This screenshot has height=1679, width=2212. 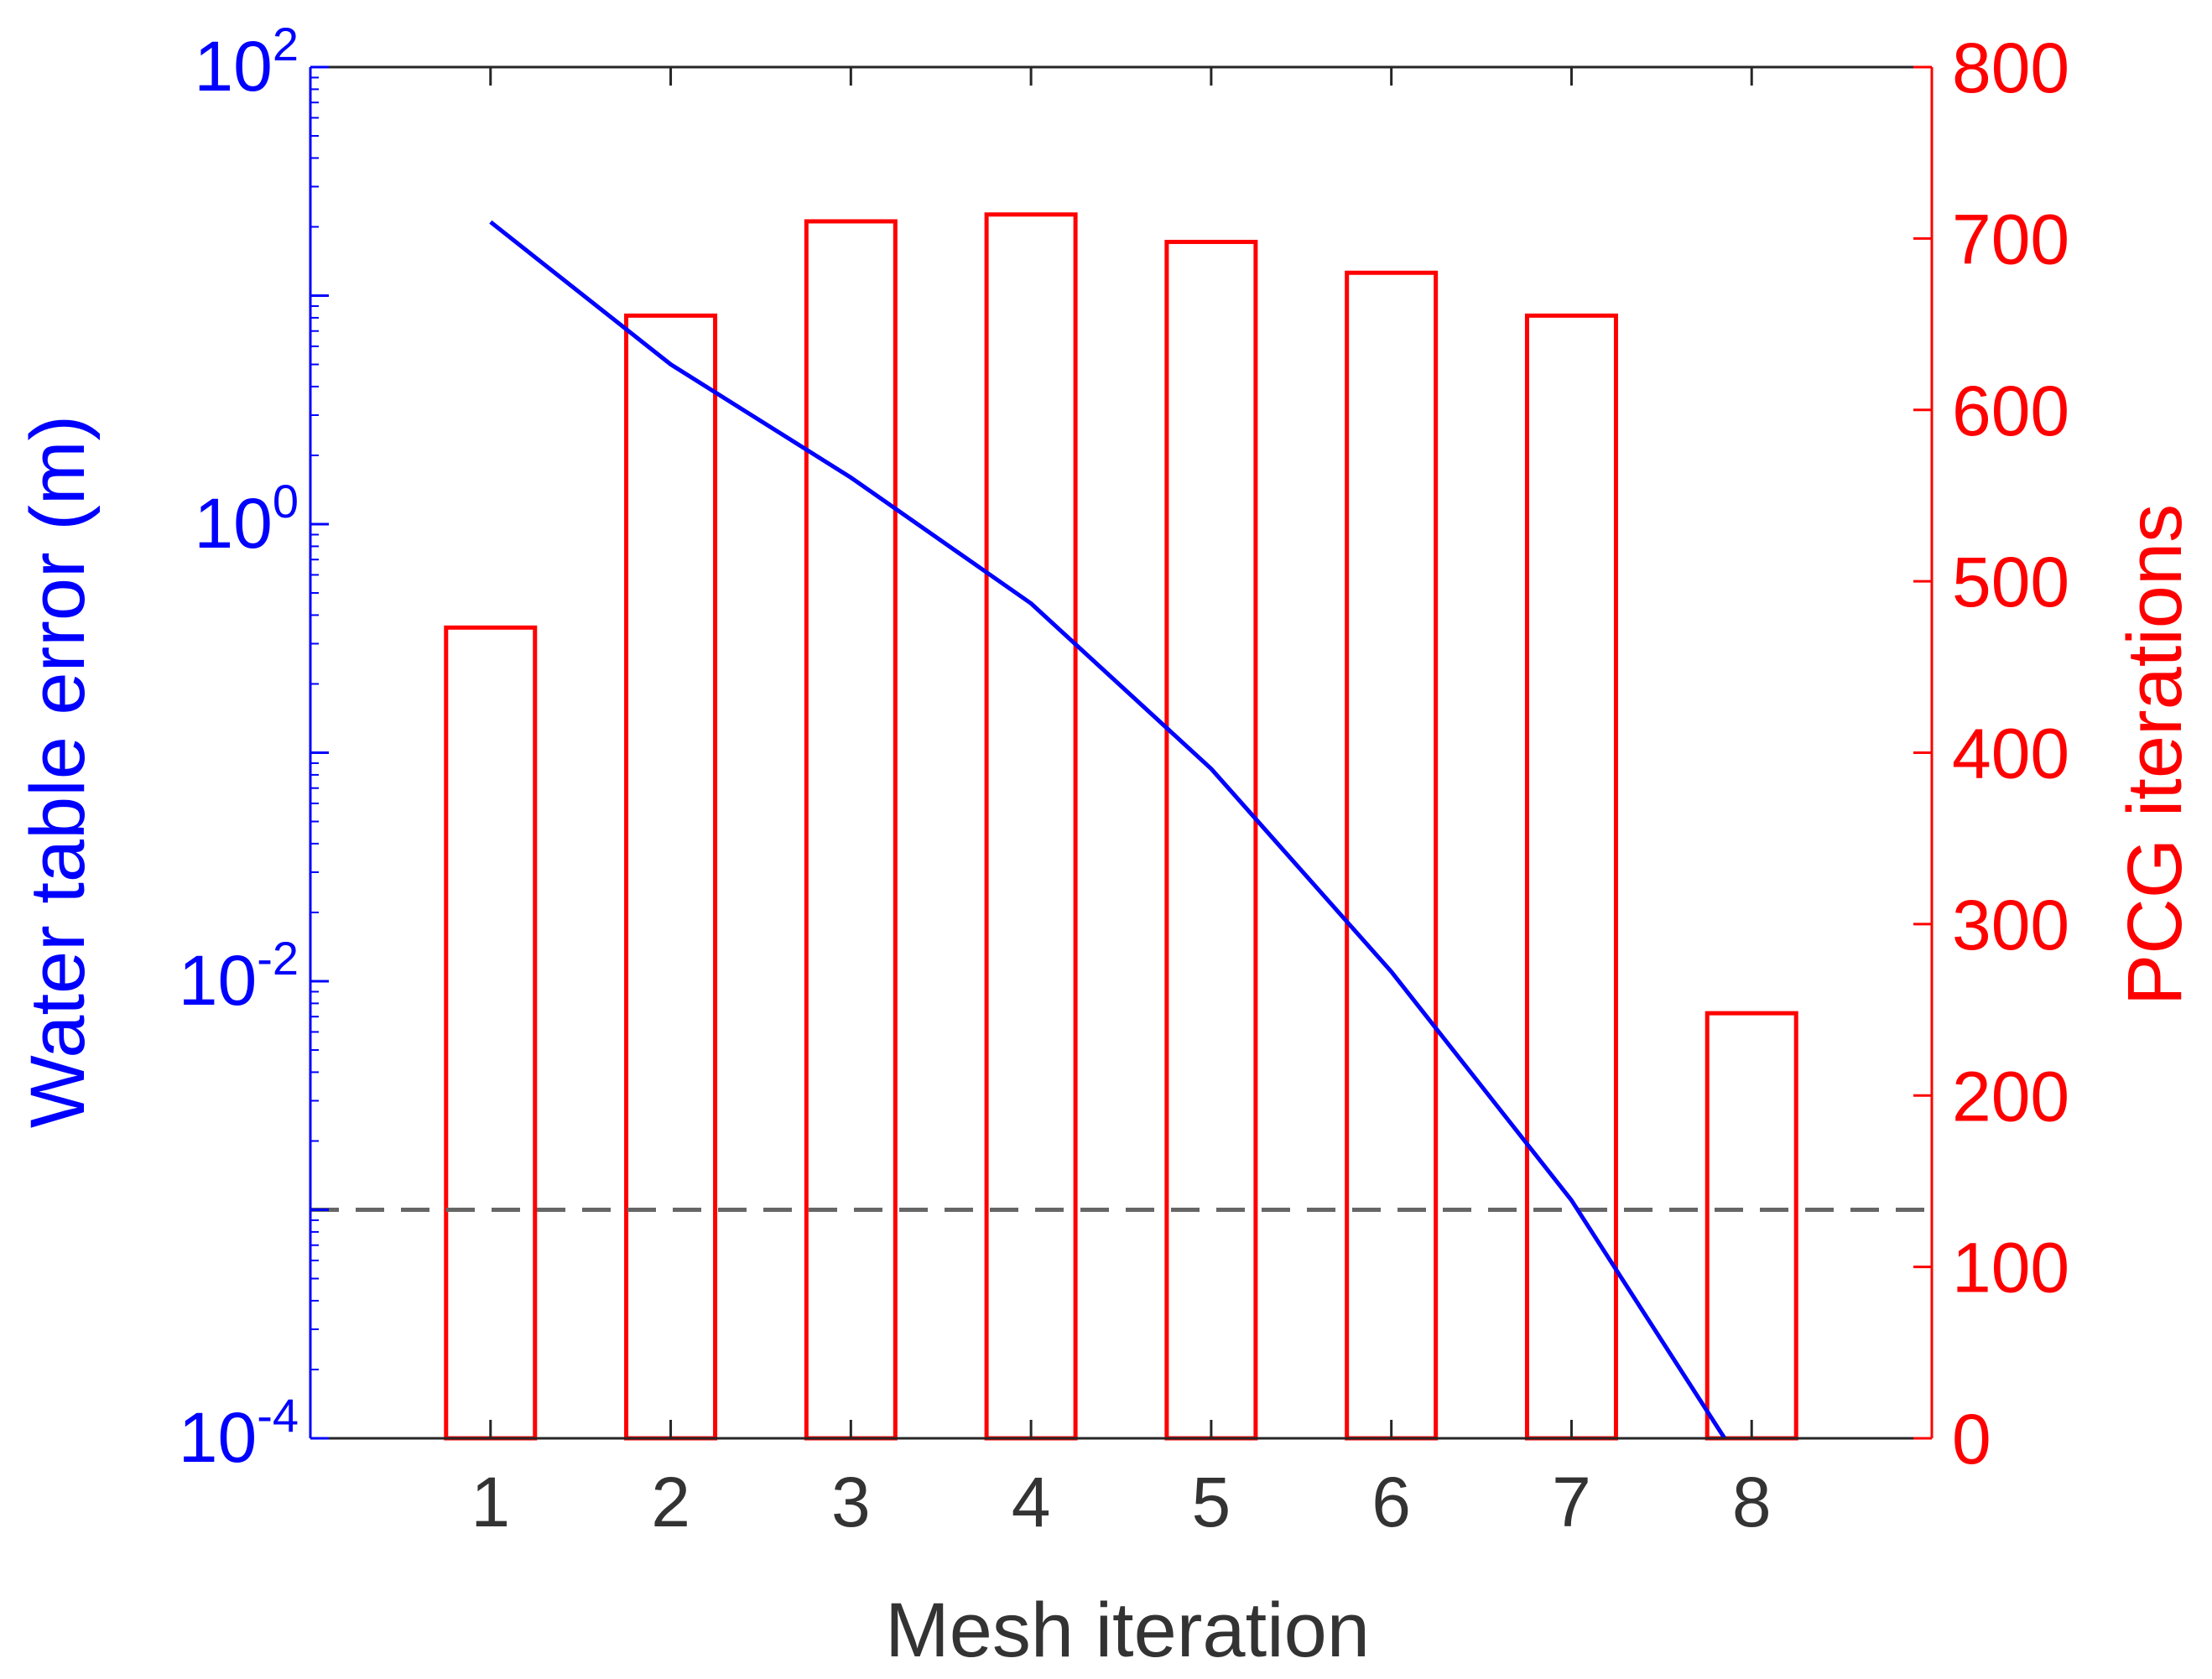 I want to click on x-tick-label: 8, so click(x=1752, y=1502).